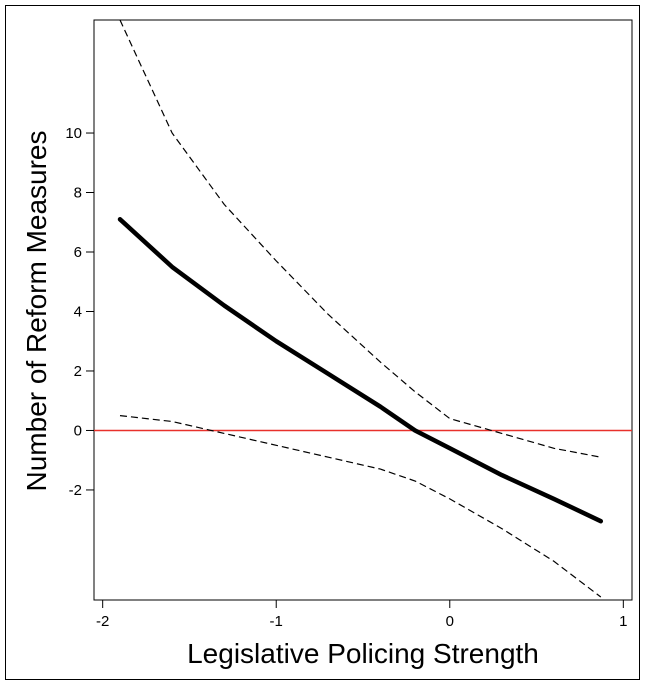 This screenshot has height=685, width=645. Describe the element at coordinates (450, 621) in the screenshot. I see `x-tick-label: 0` at that location.